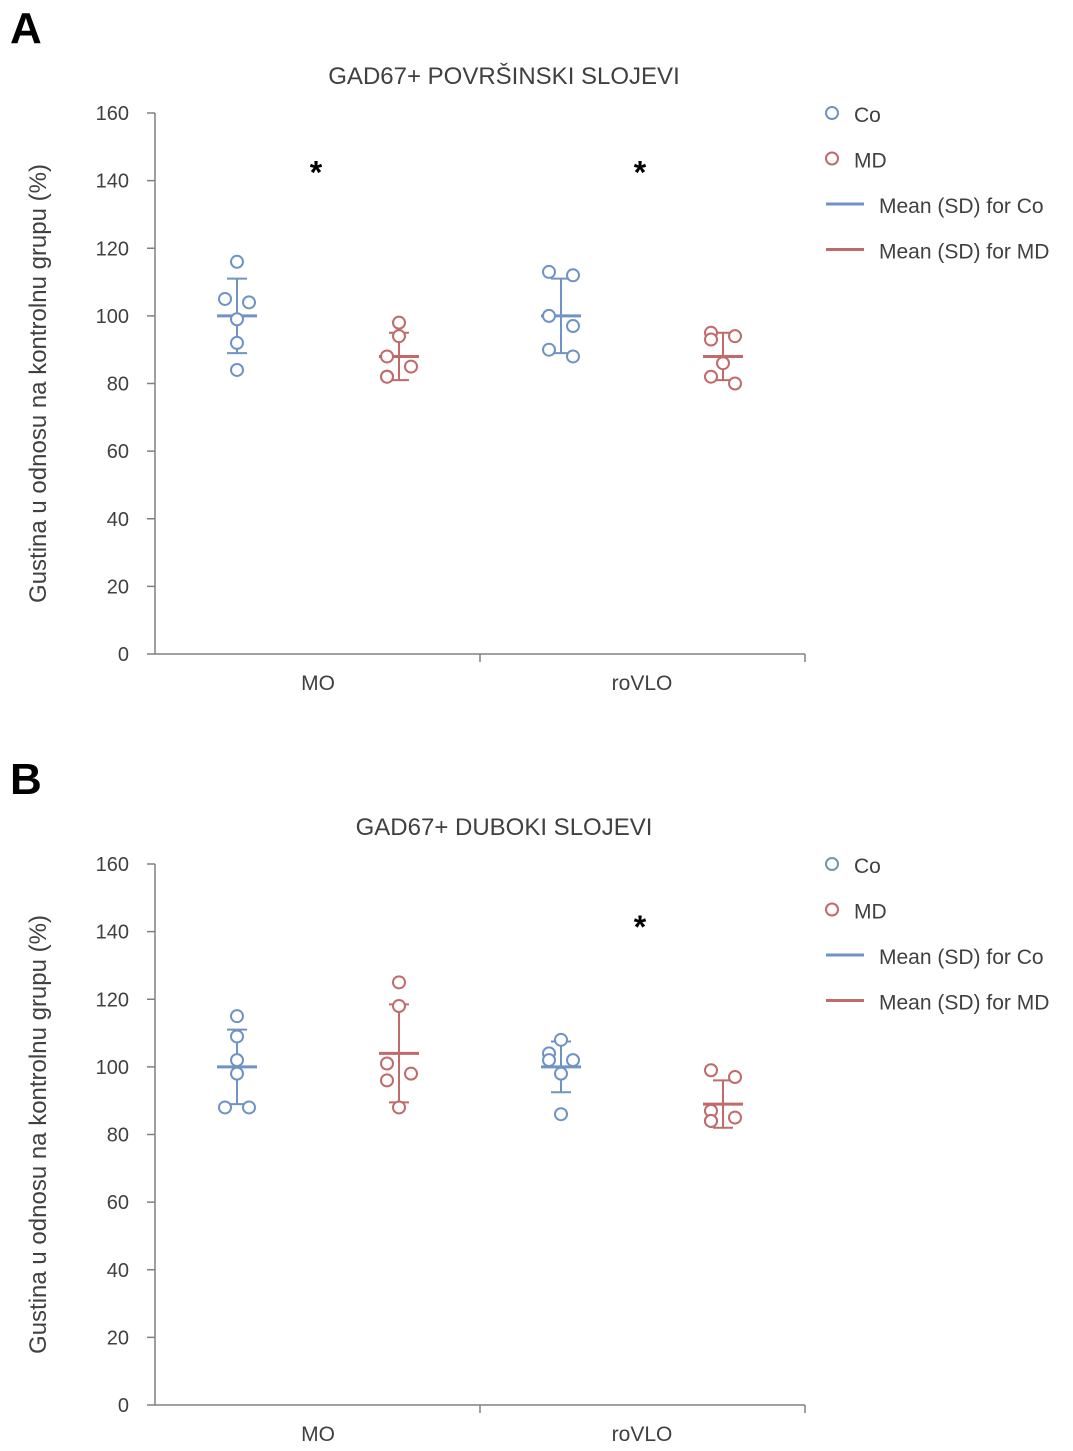 Image resolution: width=1073 pixels, height=1451 pixels. I want to click on panel-letter: A, so click(26, 28).